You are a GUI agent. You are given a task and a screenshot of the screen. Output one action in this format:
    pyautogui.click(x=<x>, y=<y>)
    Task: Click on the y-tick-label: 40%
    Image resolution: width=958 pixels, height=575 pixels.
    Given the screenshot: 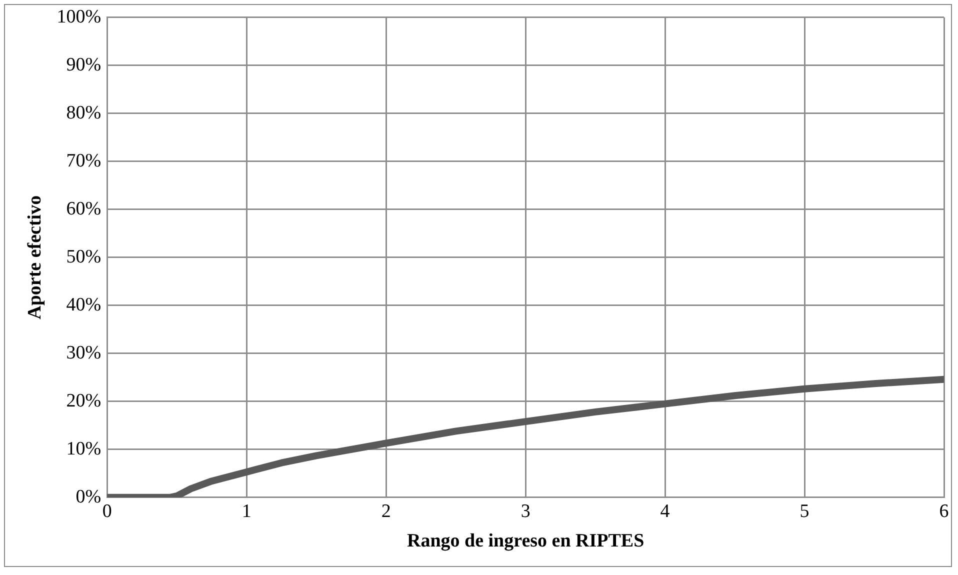 What is the action you would take?
    pyautogui.click(x=84, y=305)
    